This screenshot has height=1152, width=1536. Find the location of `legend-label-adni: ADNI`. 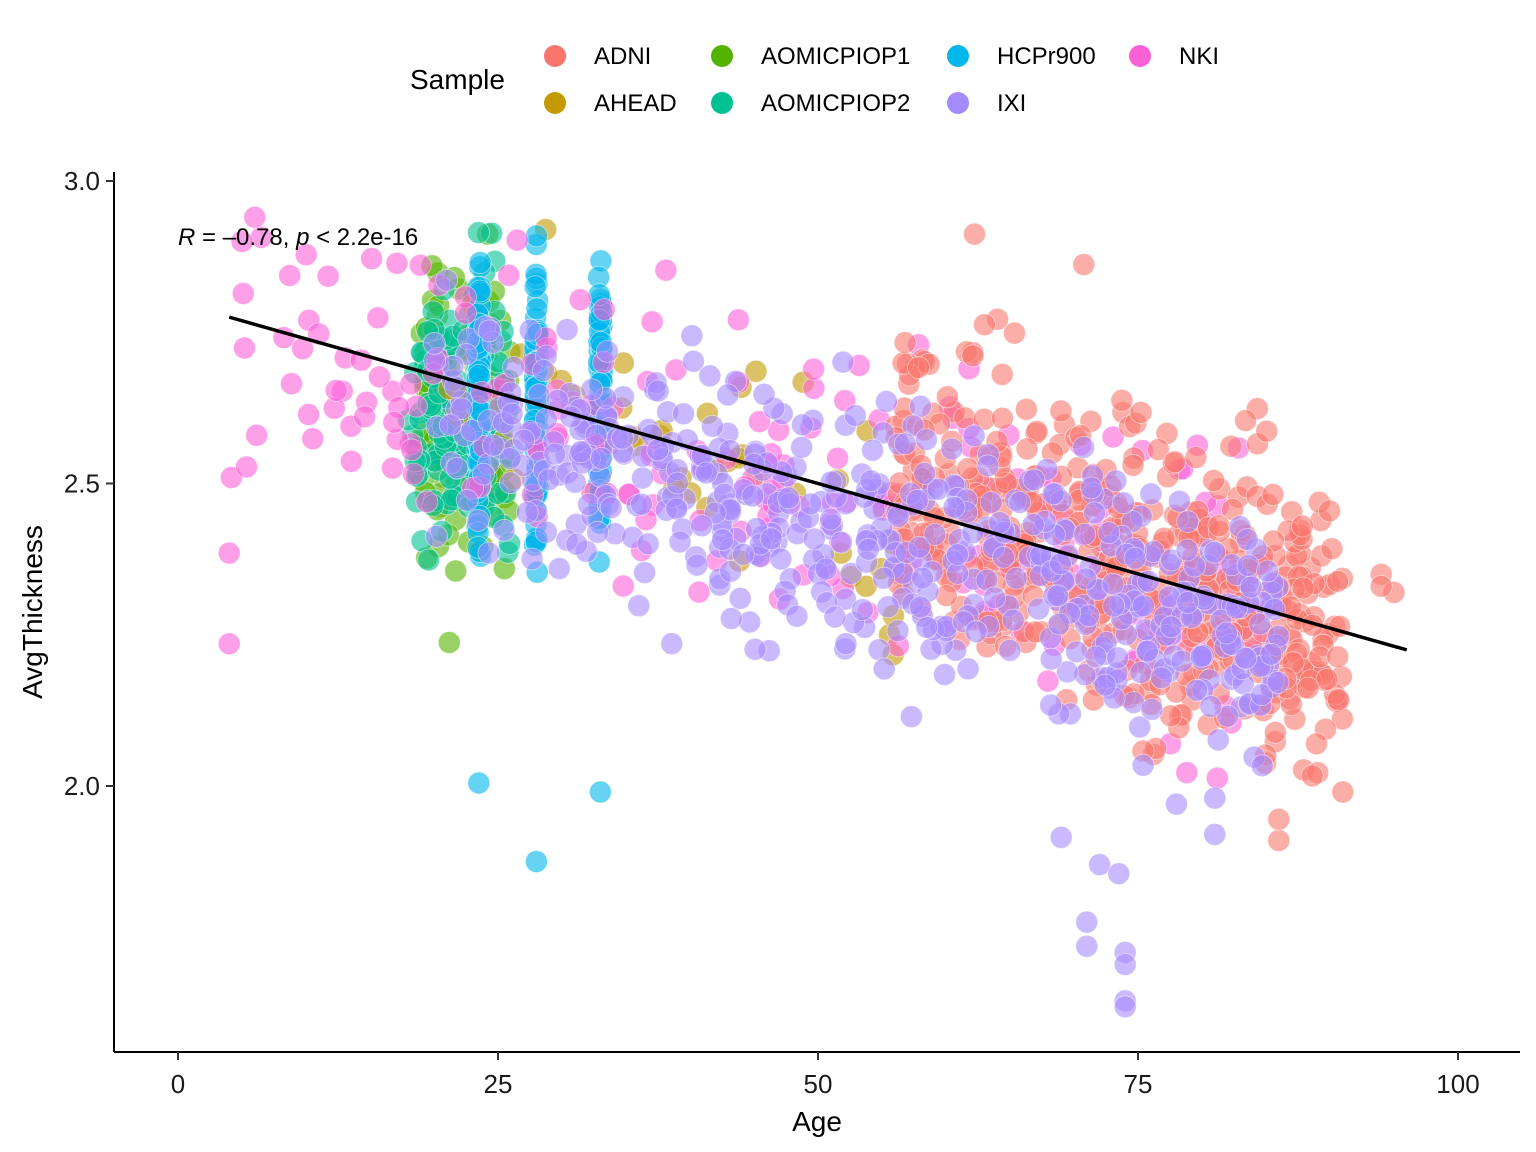

legend-label-adni: ADNI is located at coordinates (622, 56).